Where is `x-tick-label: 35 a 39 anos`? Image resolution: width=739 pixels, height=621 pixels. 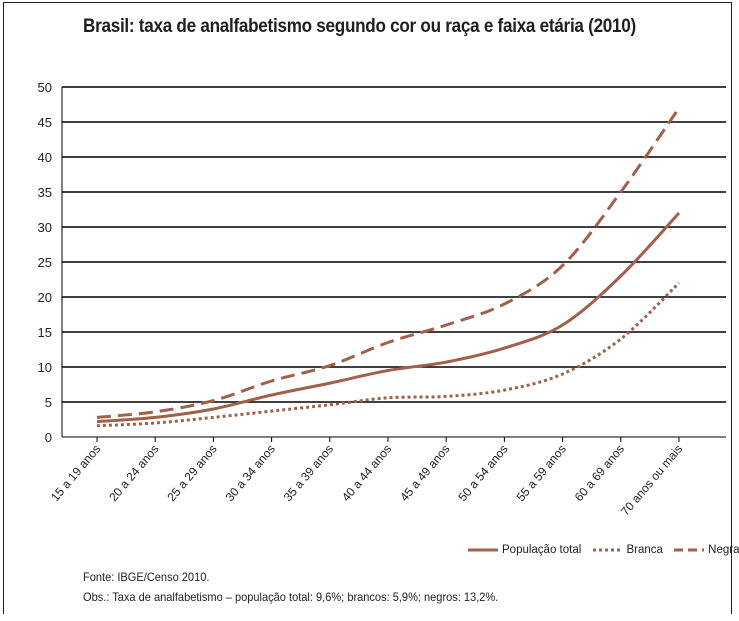
x-tick-label: 35 a 39 anos is located at coordinates (308, 473).